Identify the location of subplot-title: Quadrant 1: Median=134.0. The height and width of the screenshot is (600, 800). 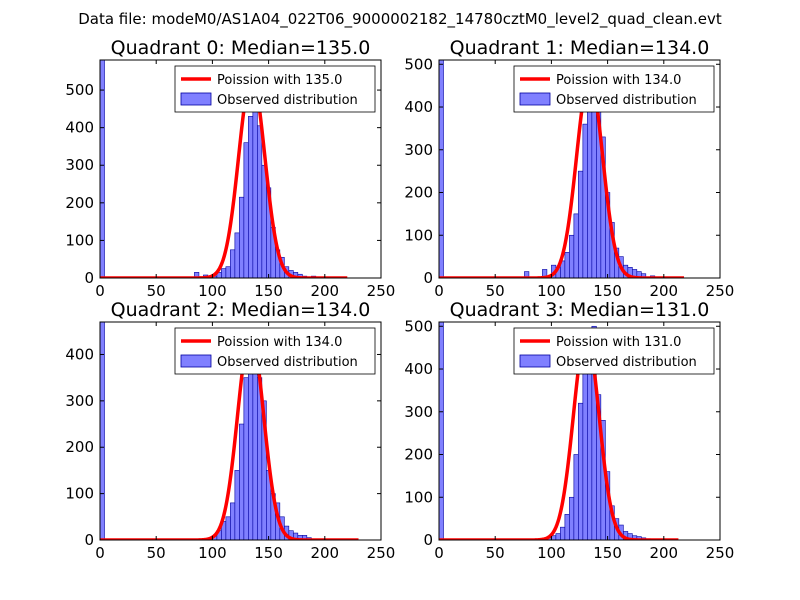
(580, 48).